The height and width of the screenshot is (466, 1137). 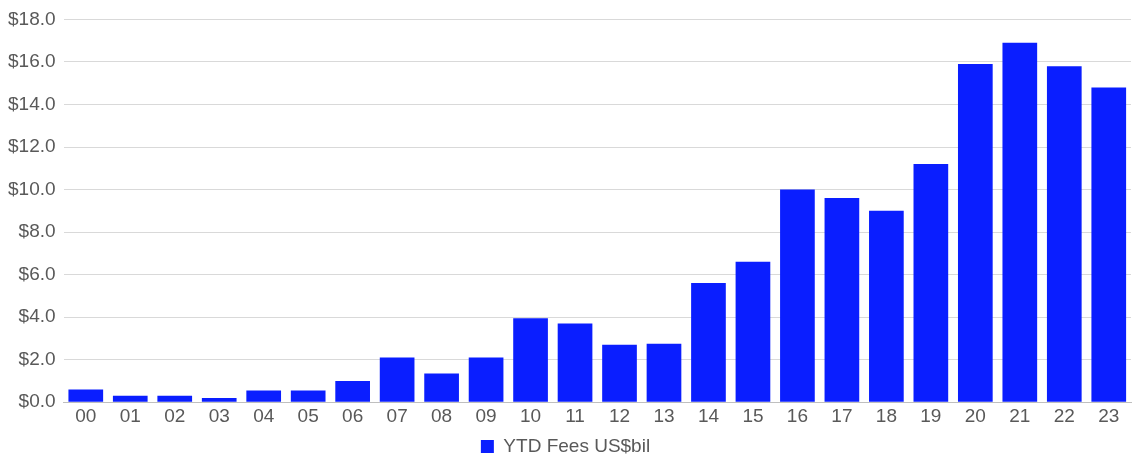 I want to click on y-tick-label: $0.0, so click(x=37, y=401).